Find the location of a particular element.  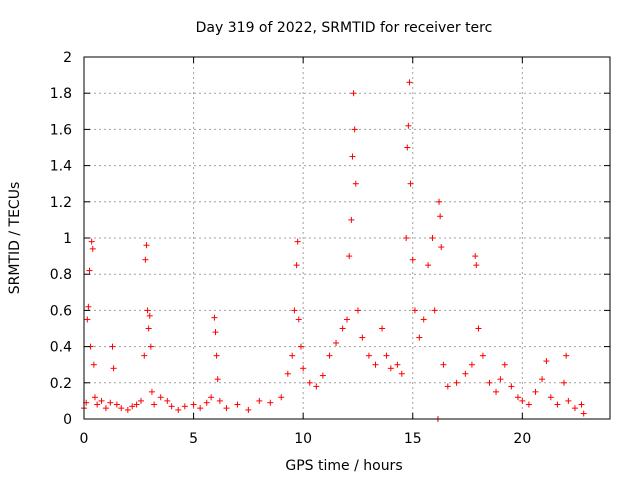

x-tick-label: 10 is located at coordinates (303, 439).